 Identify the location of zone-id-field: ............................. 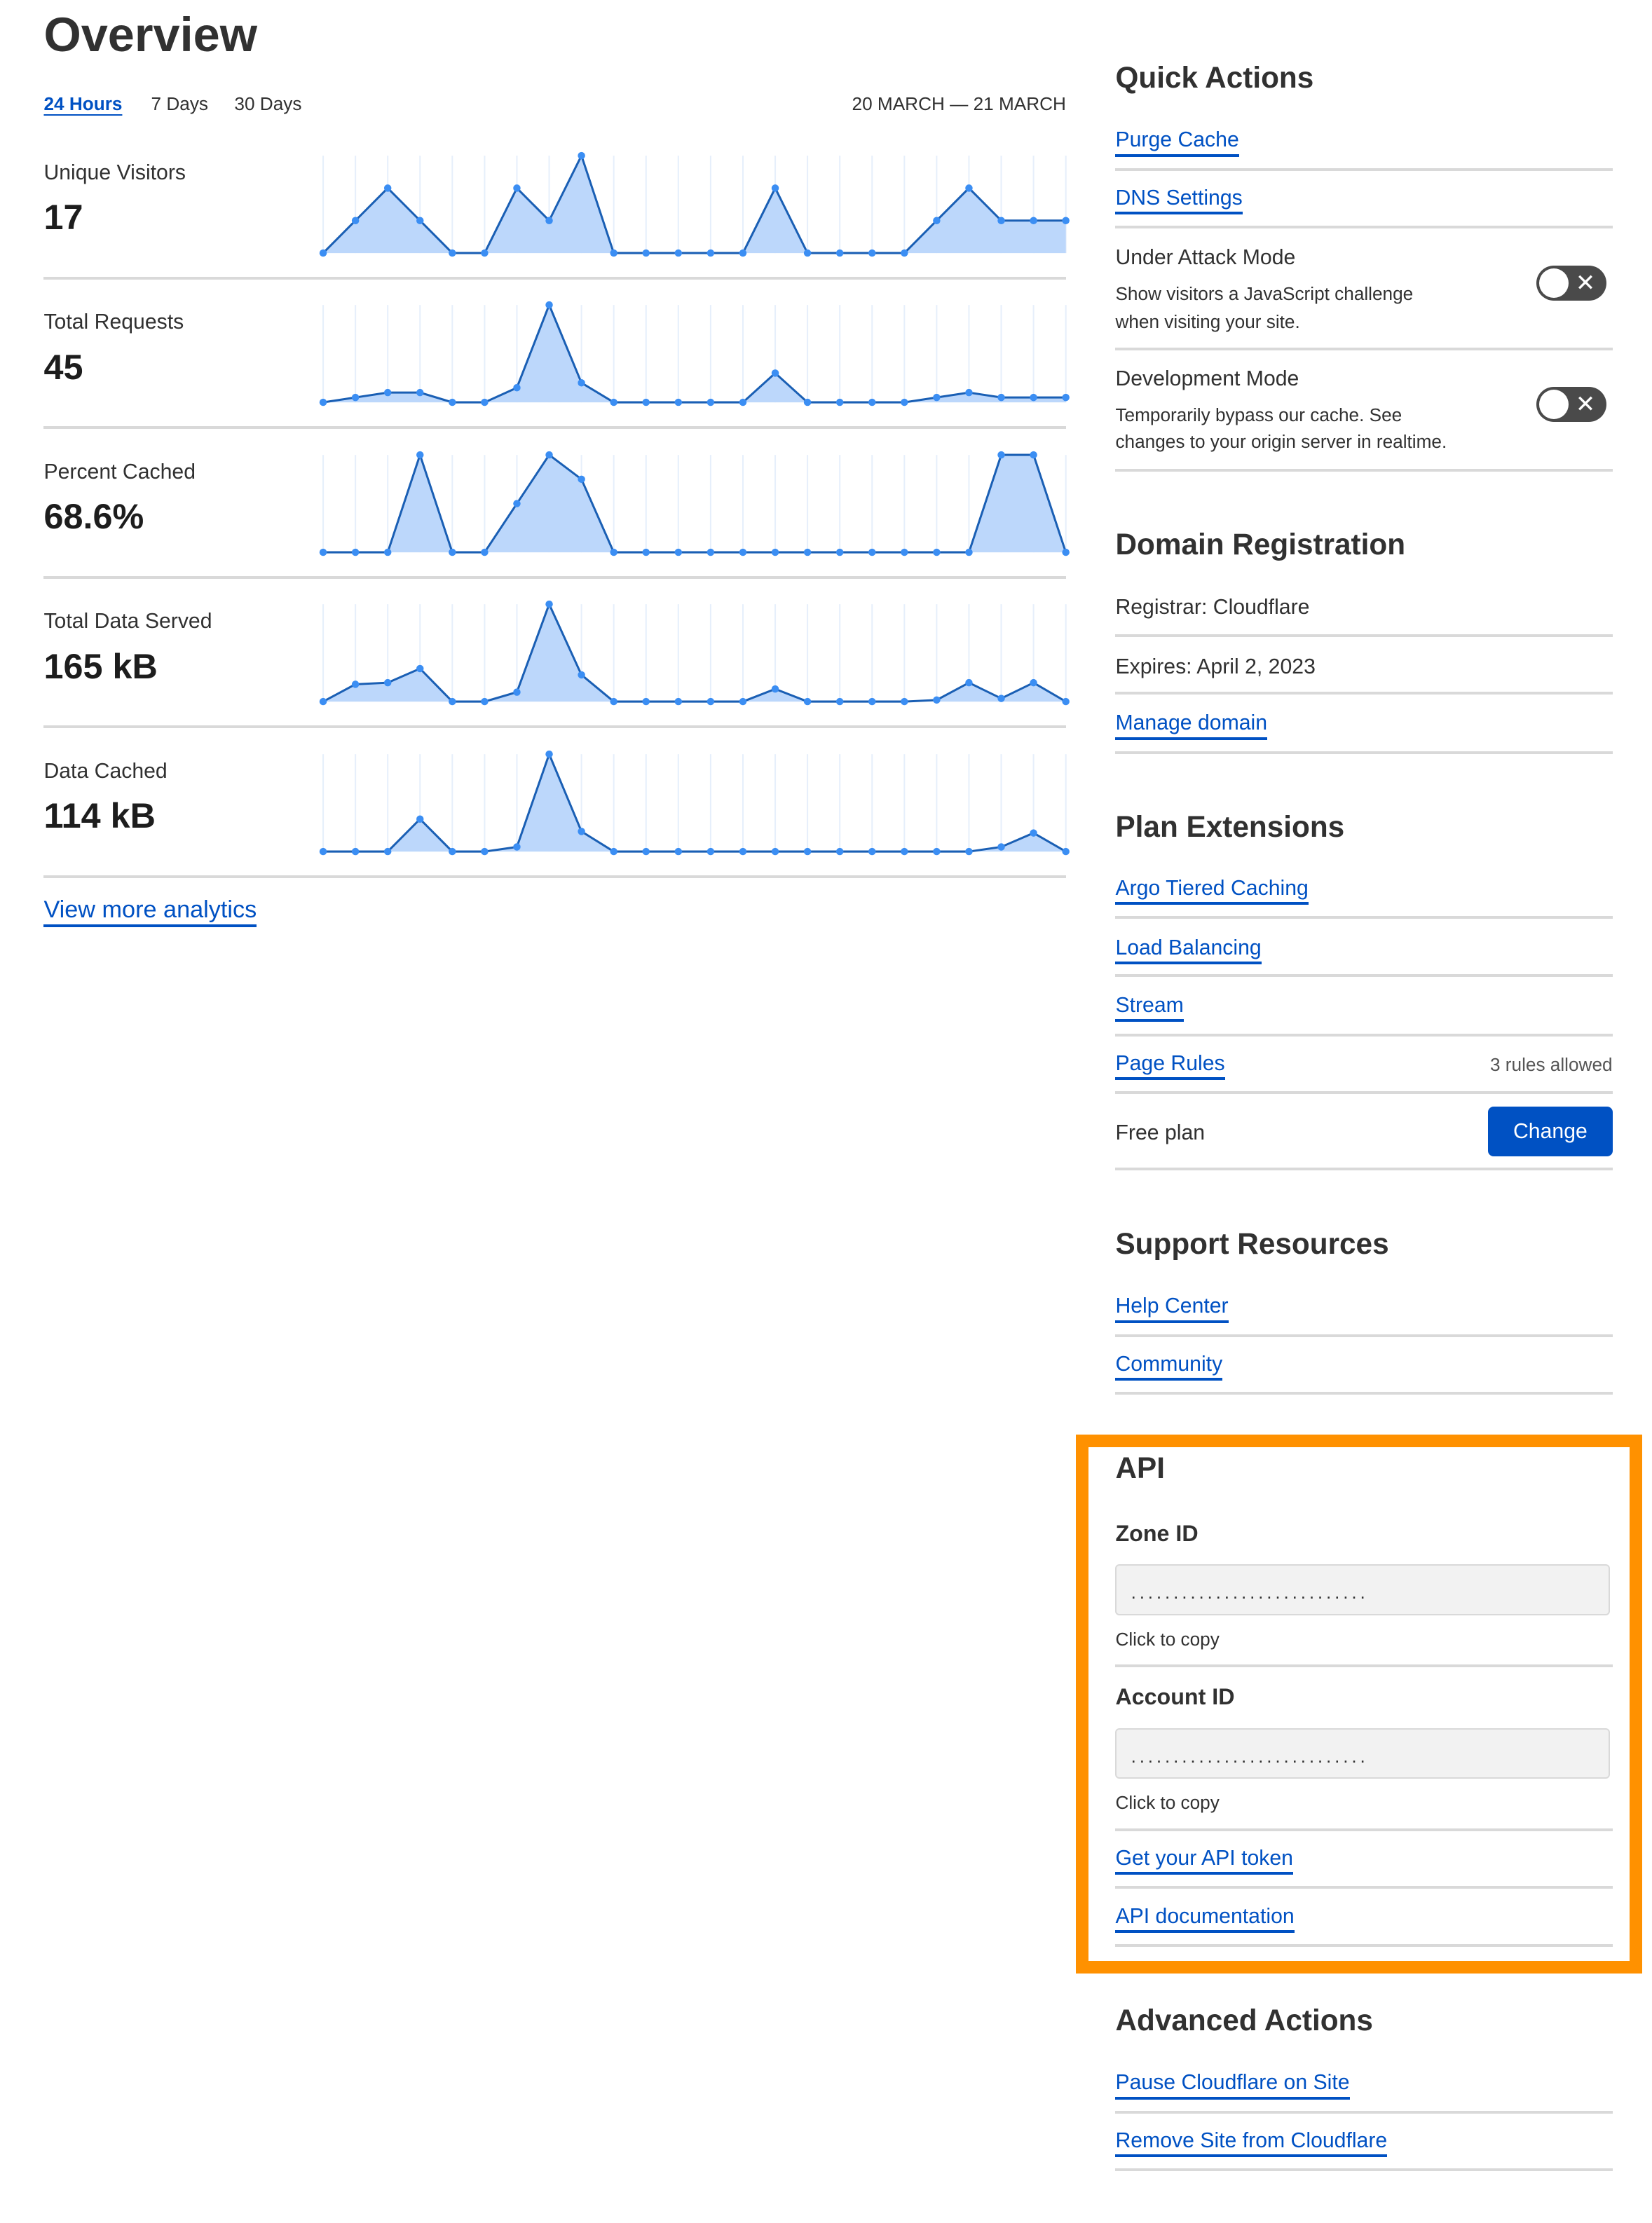
(1362, 1589).